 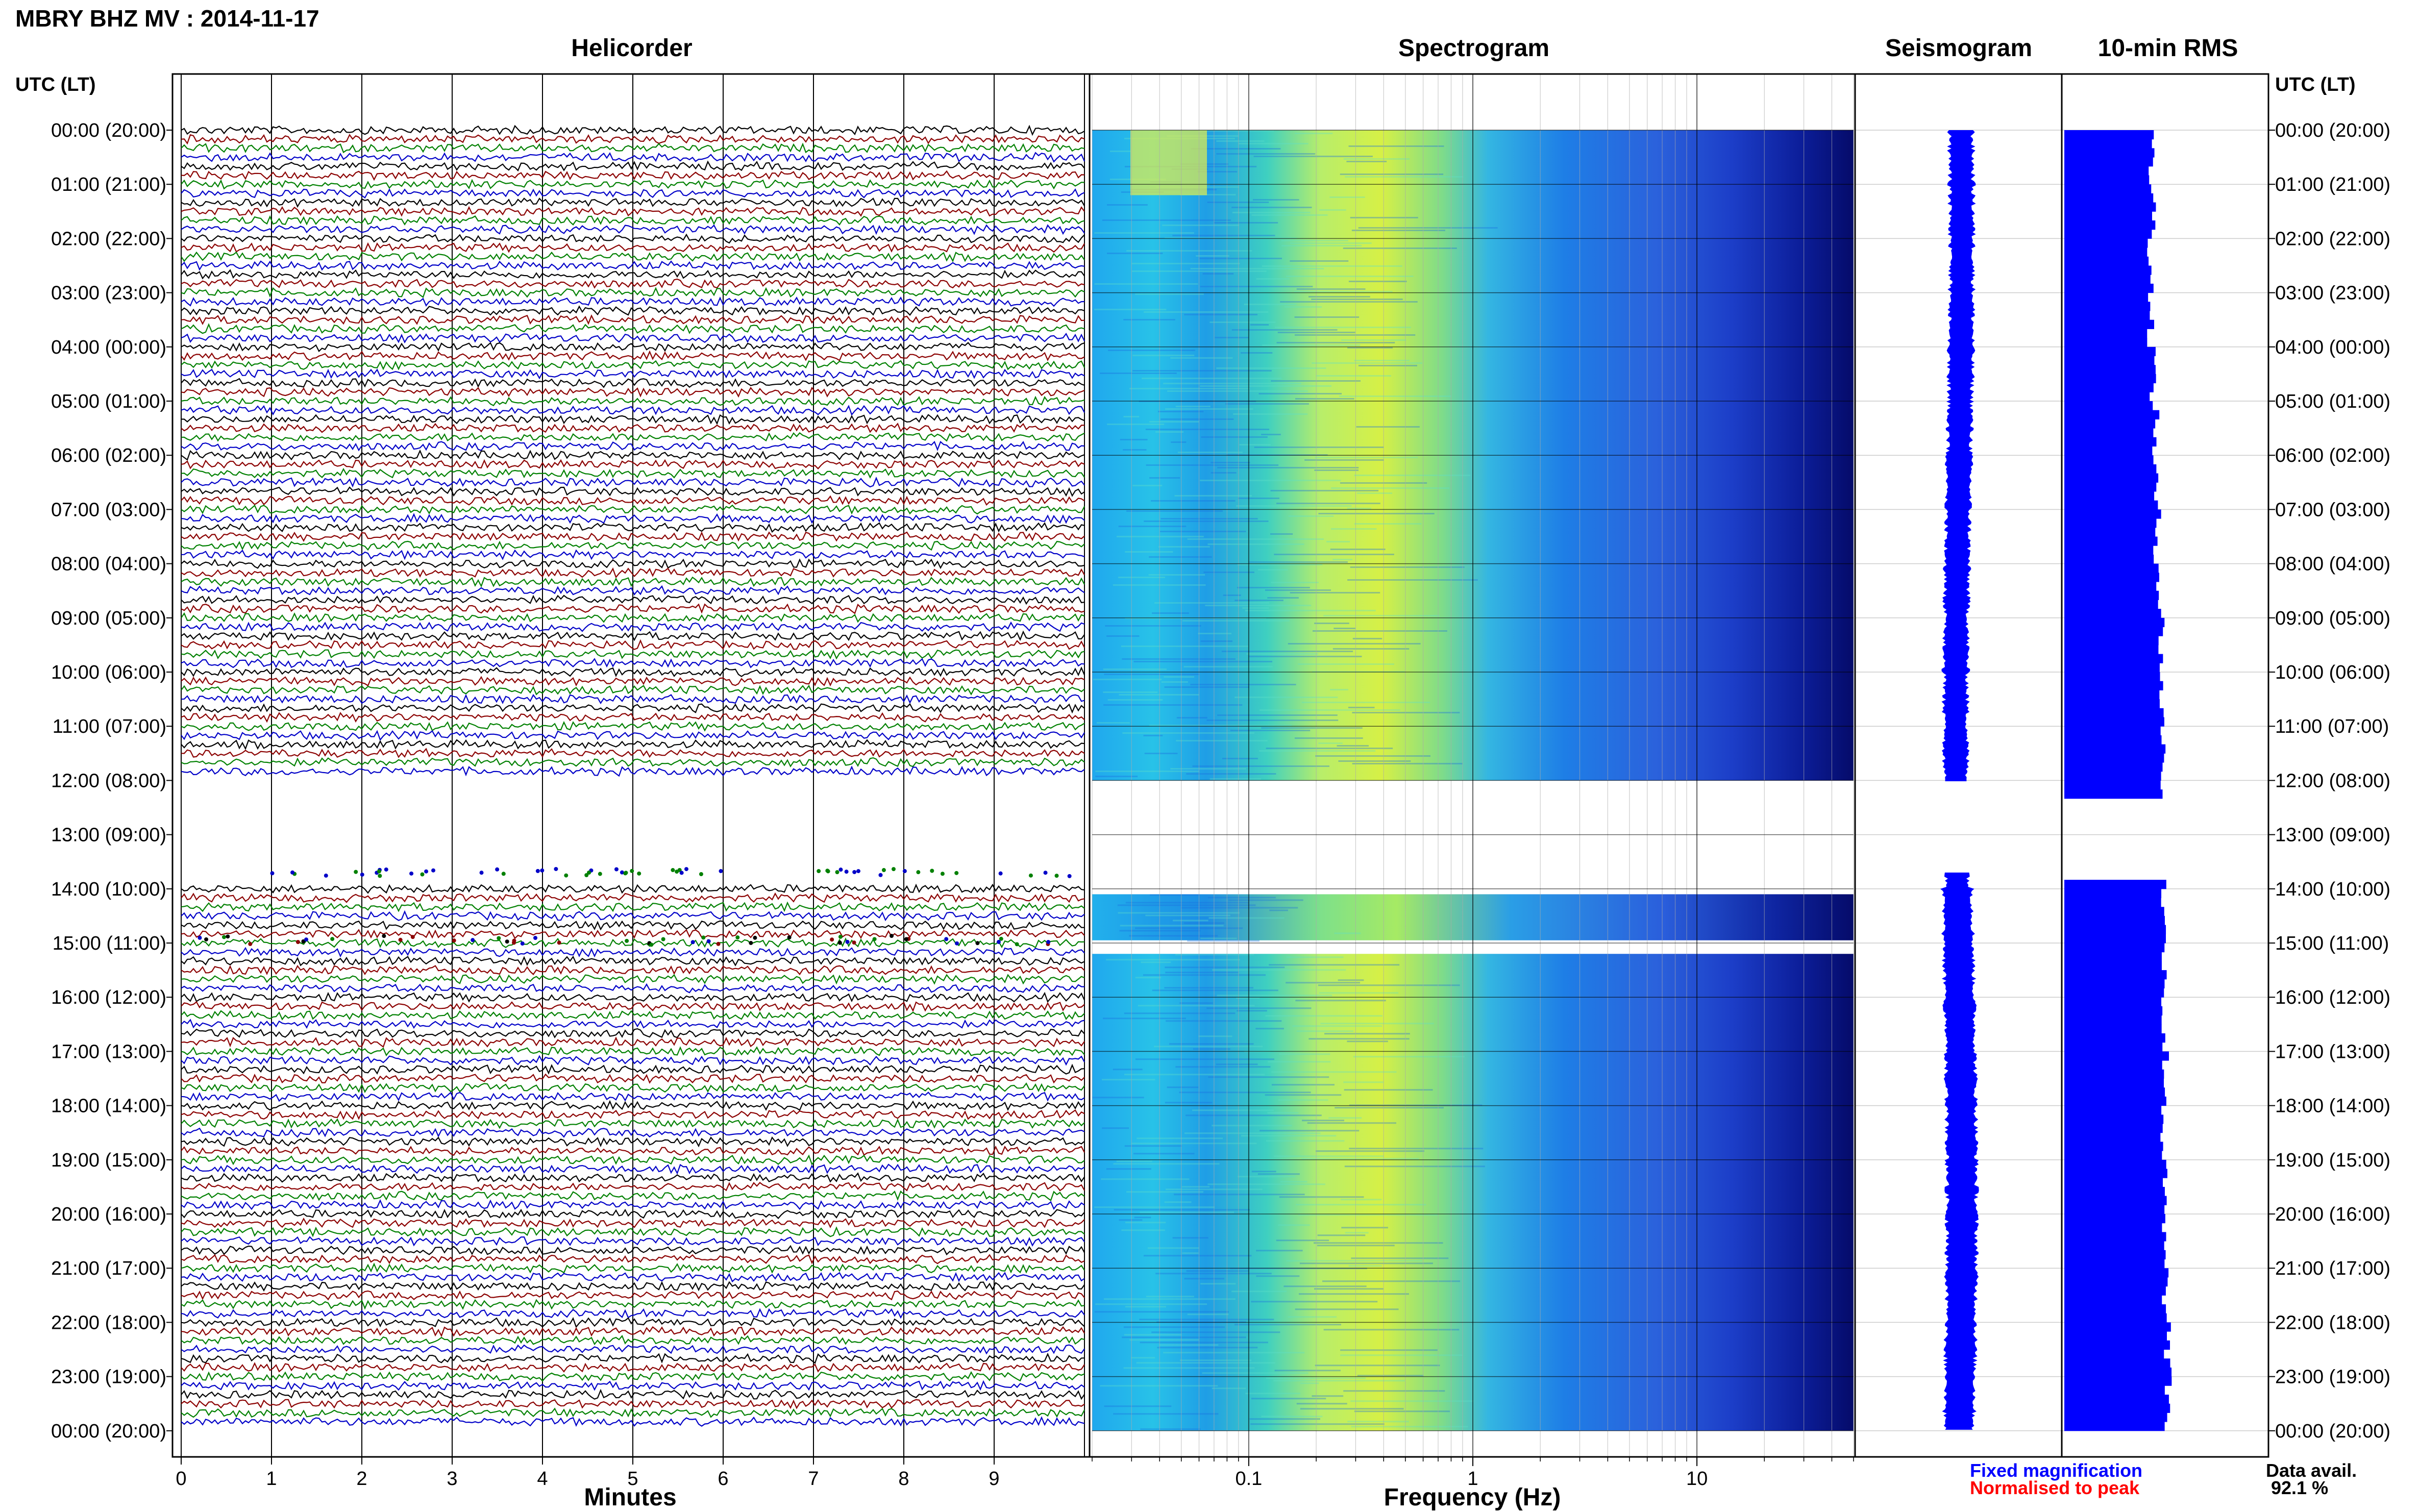 I want to click on time-label-left: 21:00 (17:00), so click(x=108, y=1268).